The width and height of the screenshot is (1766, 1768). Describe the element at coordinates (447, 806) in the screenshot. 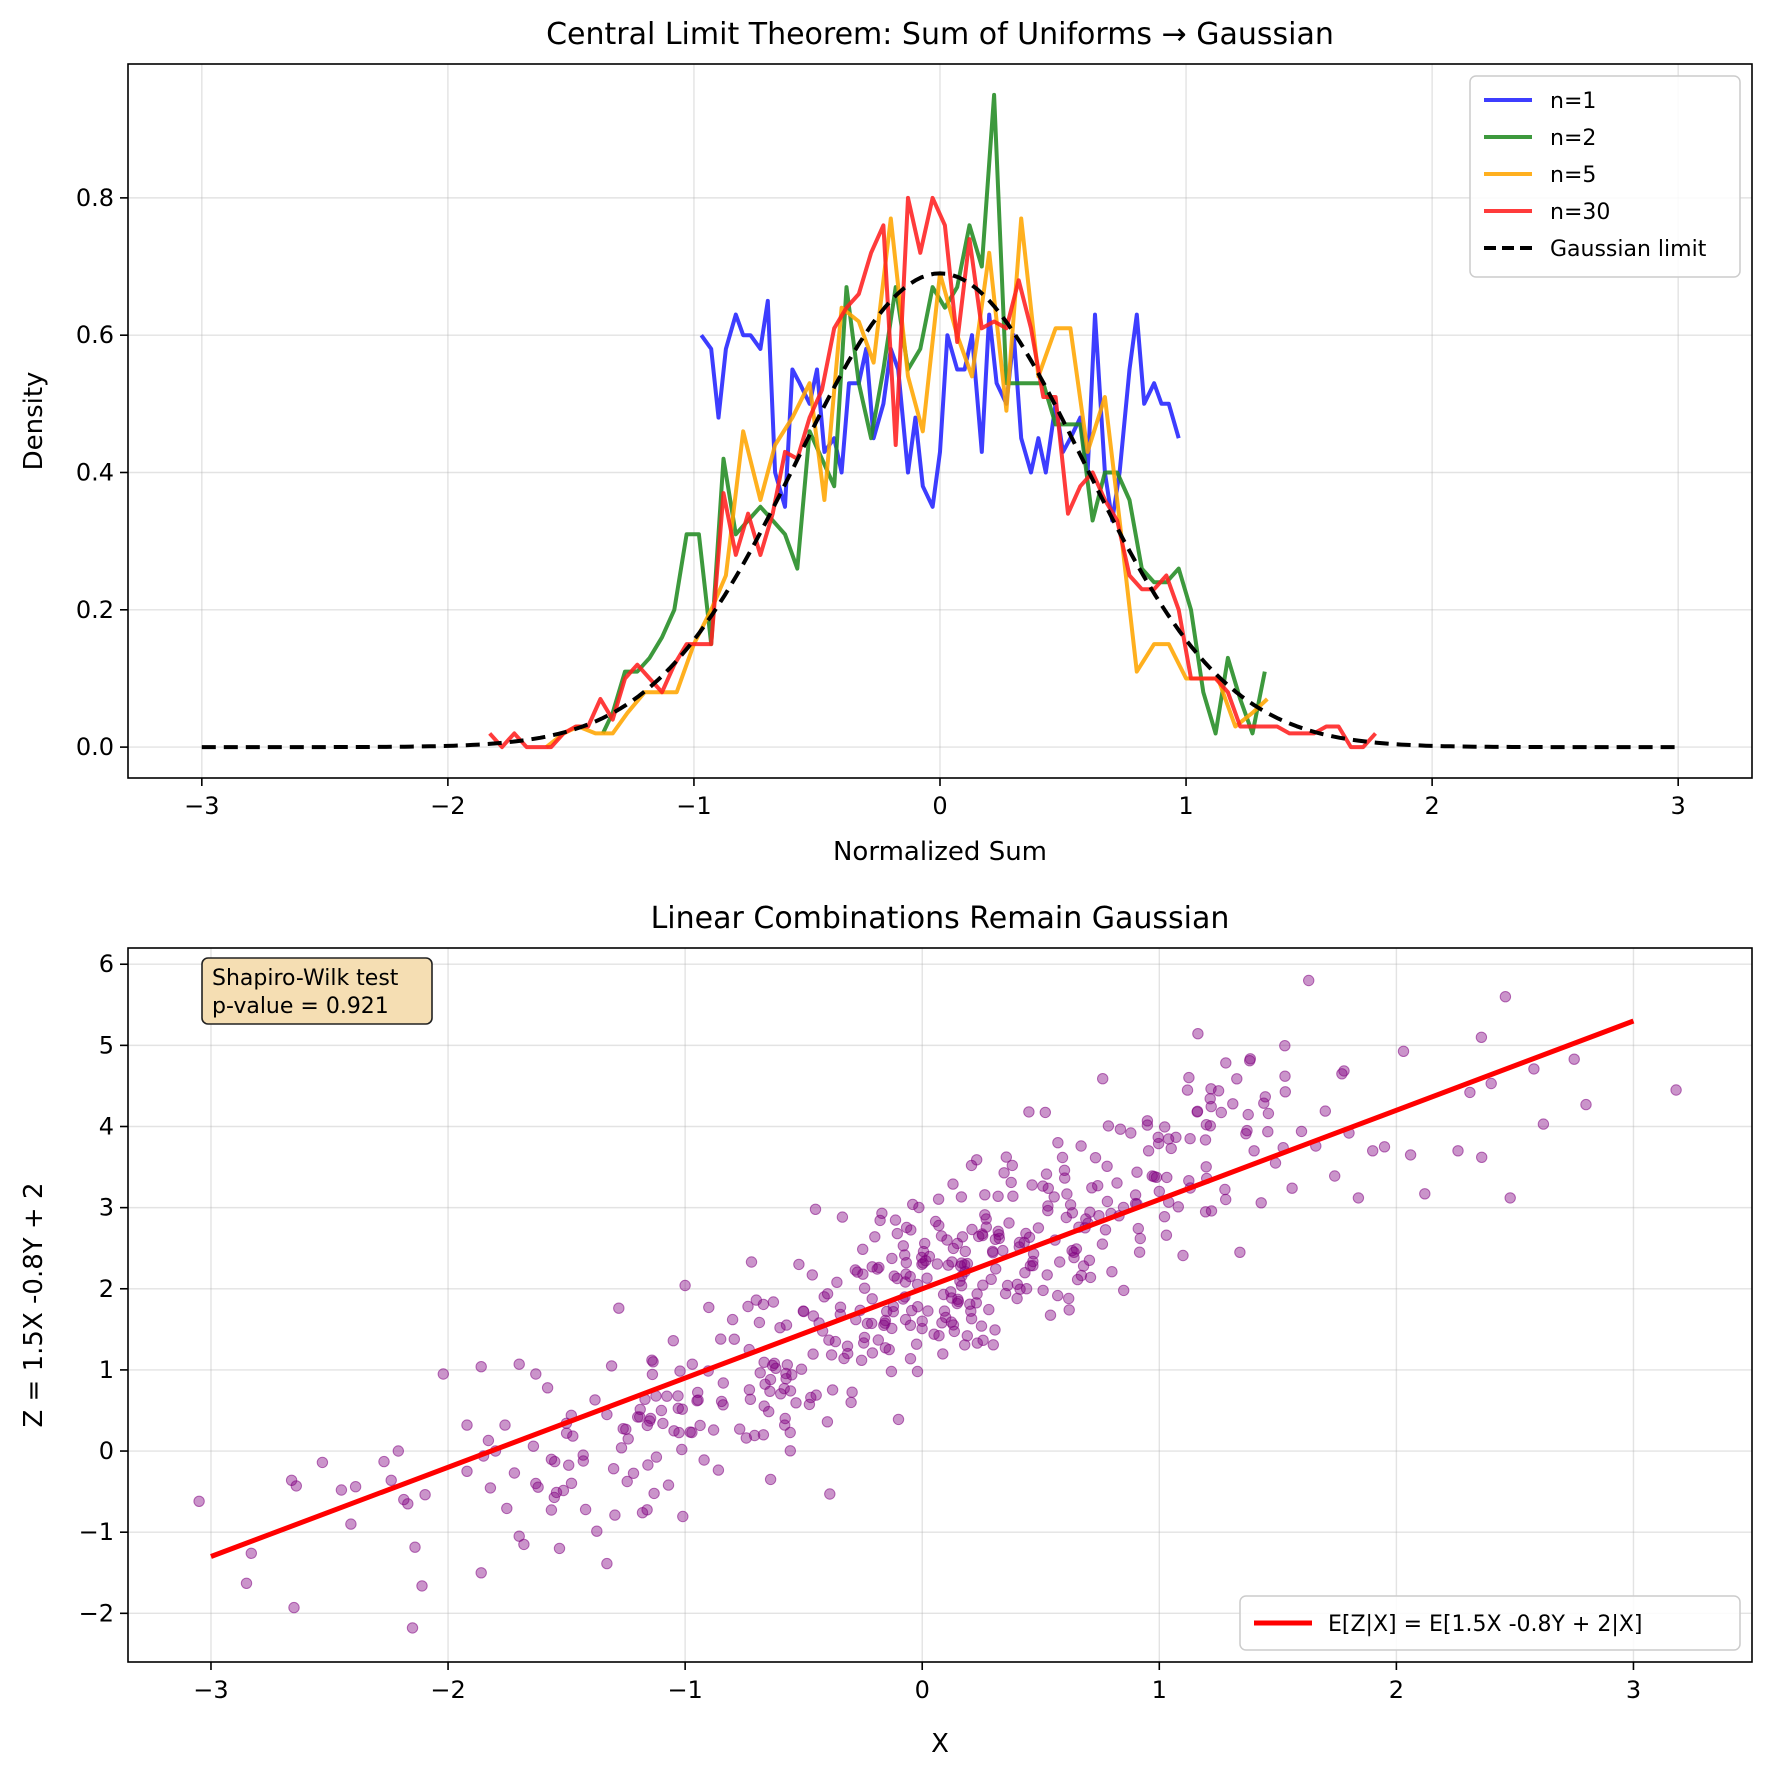

I see `x-tick-label: −2` at that location.